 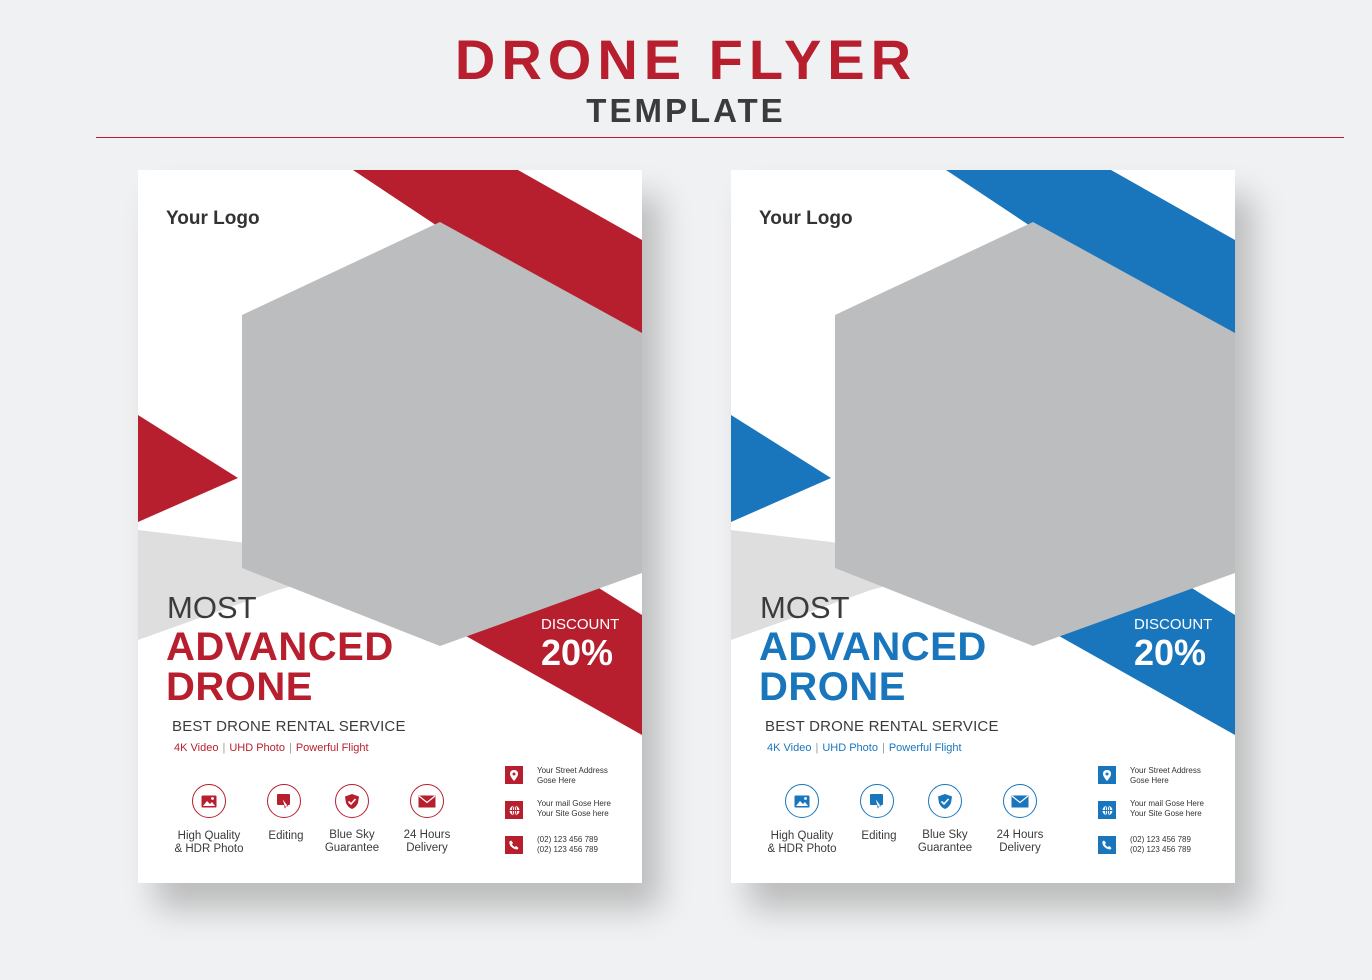 I want to click on page-title: DRONE FLYER, so click(x=686, y=59).